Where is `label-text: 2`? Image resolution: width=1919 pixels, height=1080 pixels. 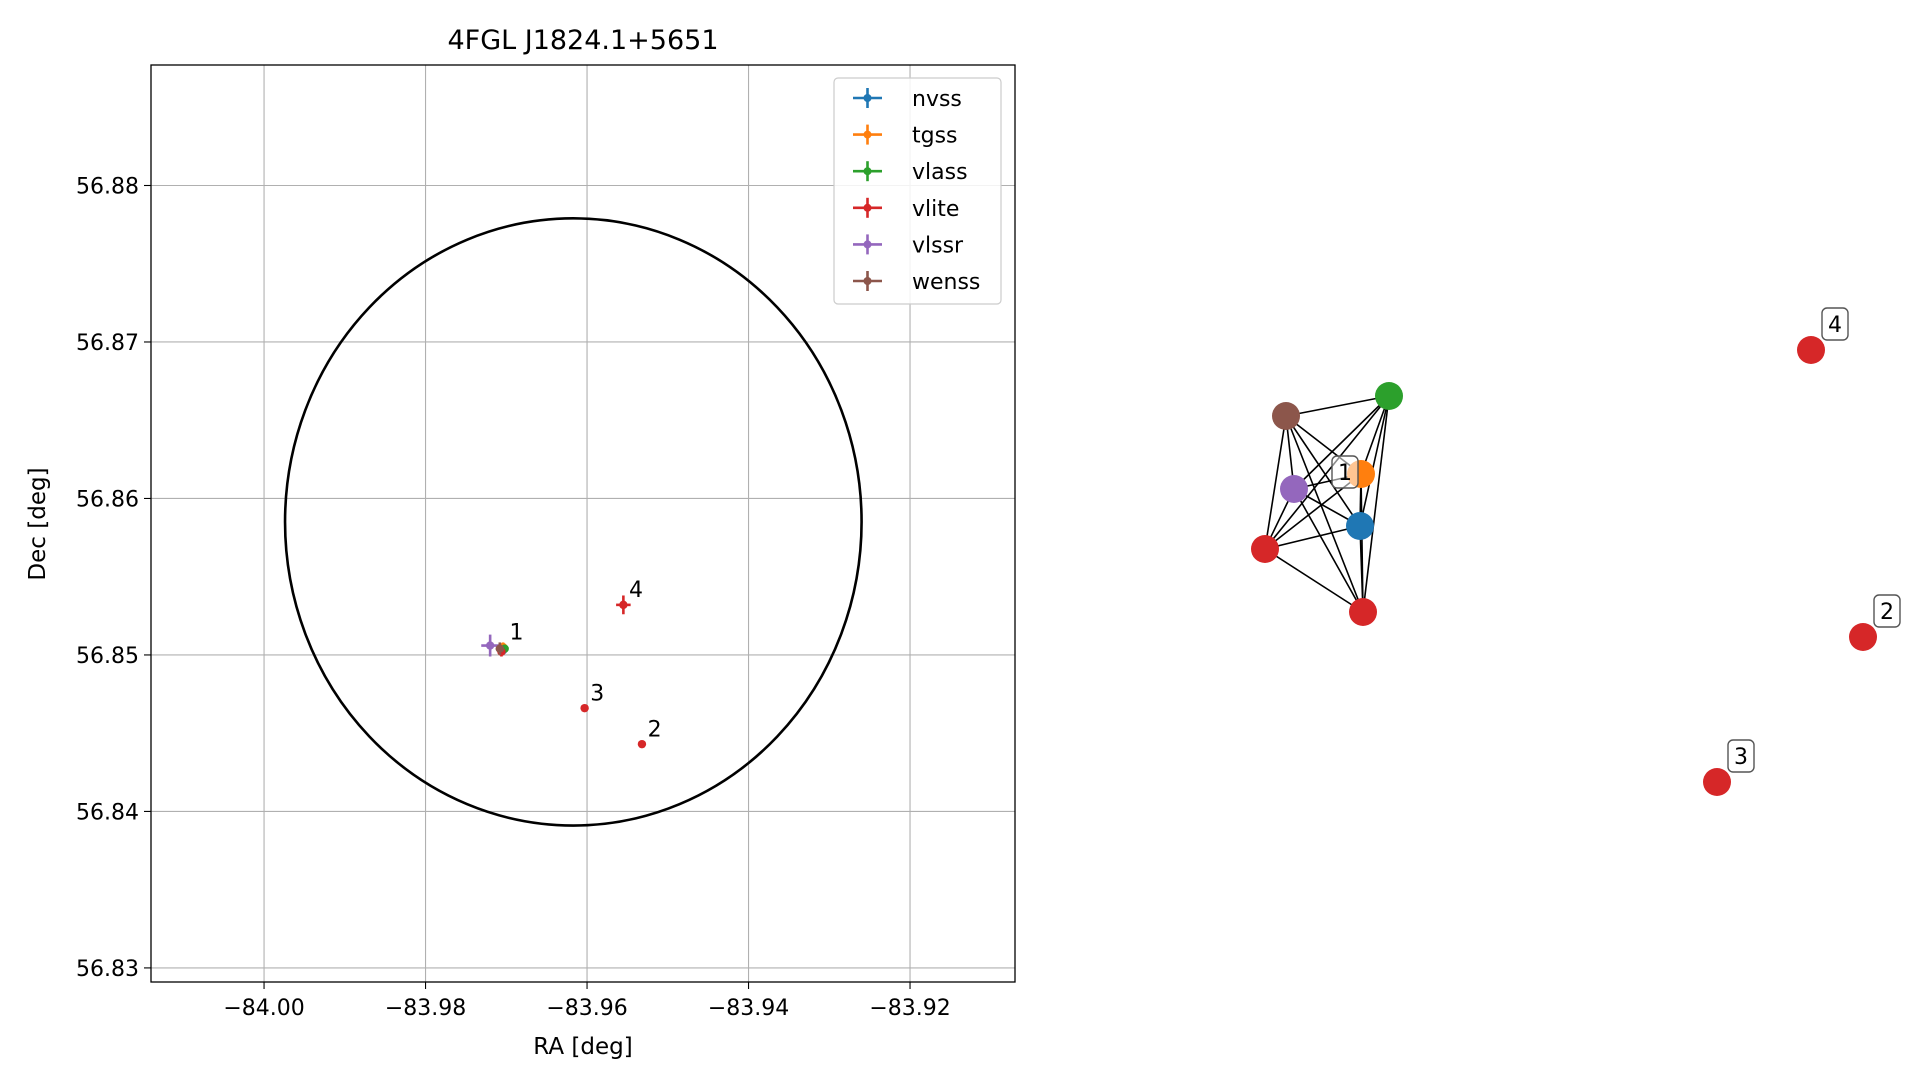
label-text: 2 is located at coordinates (1887, 612).